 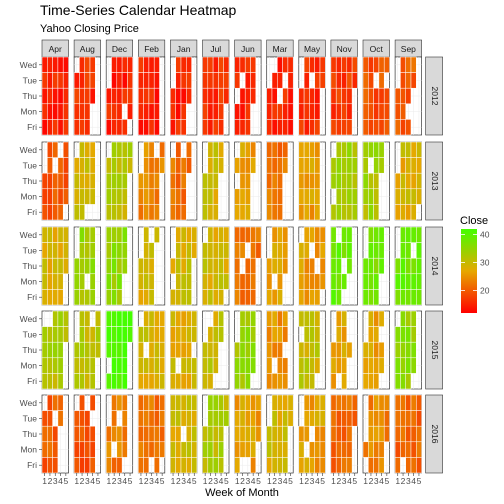 What do you see at coordinates (55, 49) in the screenshot?
I see `month-strip-label: Apr` at bounding box center [55, 49].